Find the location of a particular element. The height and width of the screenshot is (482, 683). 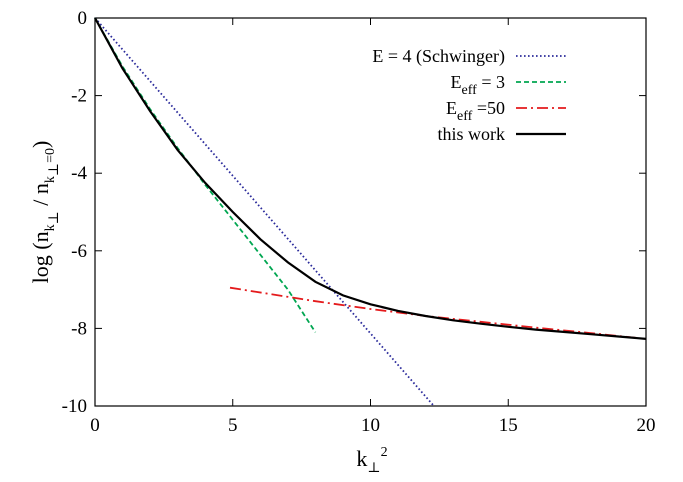

ylabel-subsub1: ⊥ is located at coordinates (54, 217).